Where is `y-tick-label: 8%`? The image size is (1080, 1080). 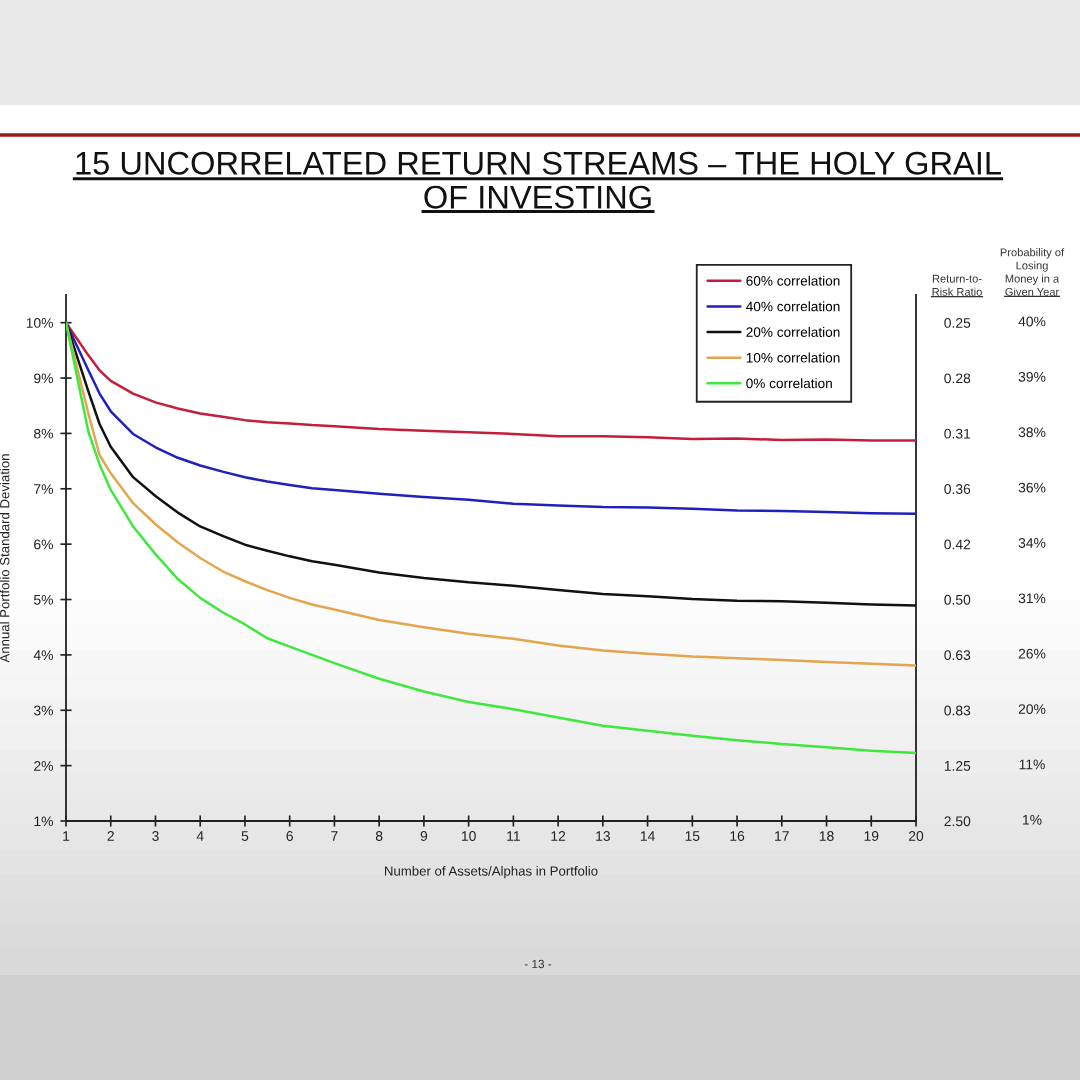 y-tick-label: 8% is located at coordinates (44, 433).